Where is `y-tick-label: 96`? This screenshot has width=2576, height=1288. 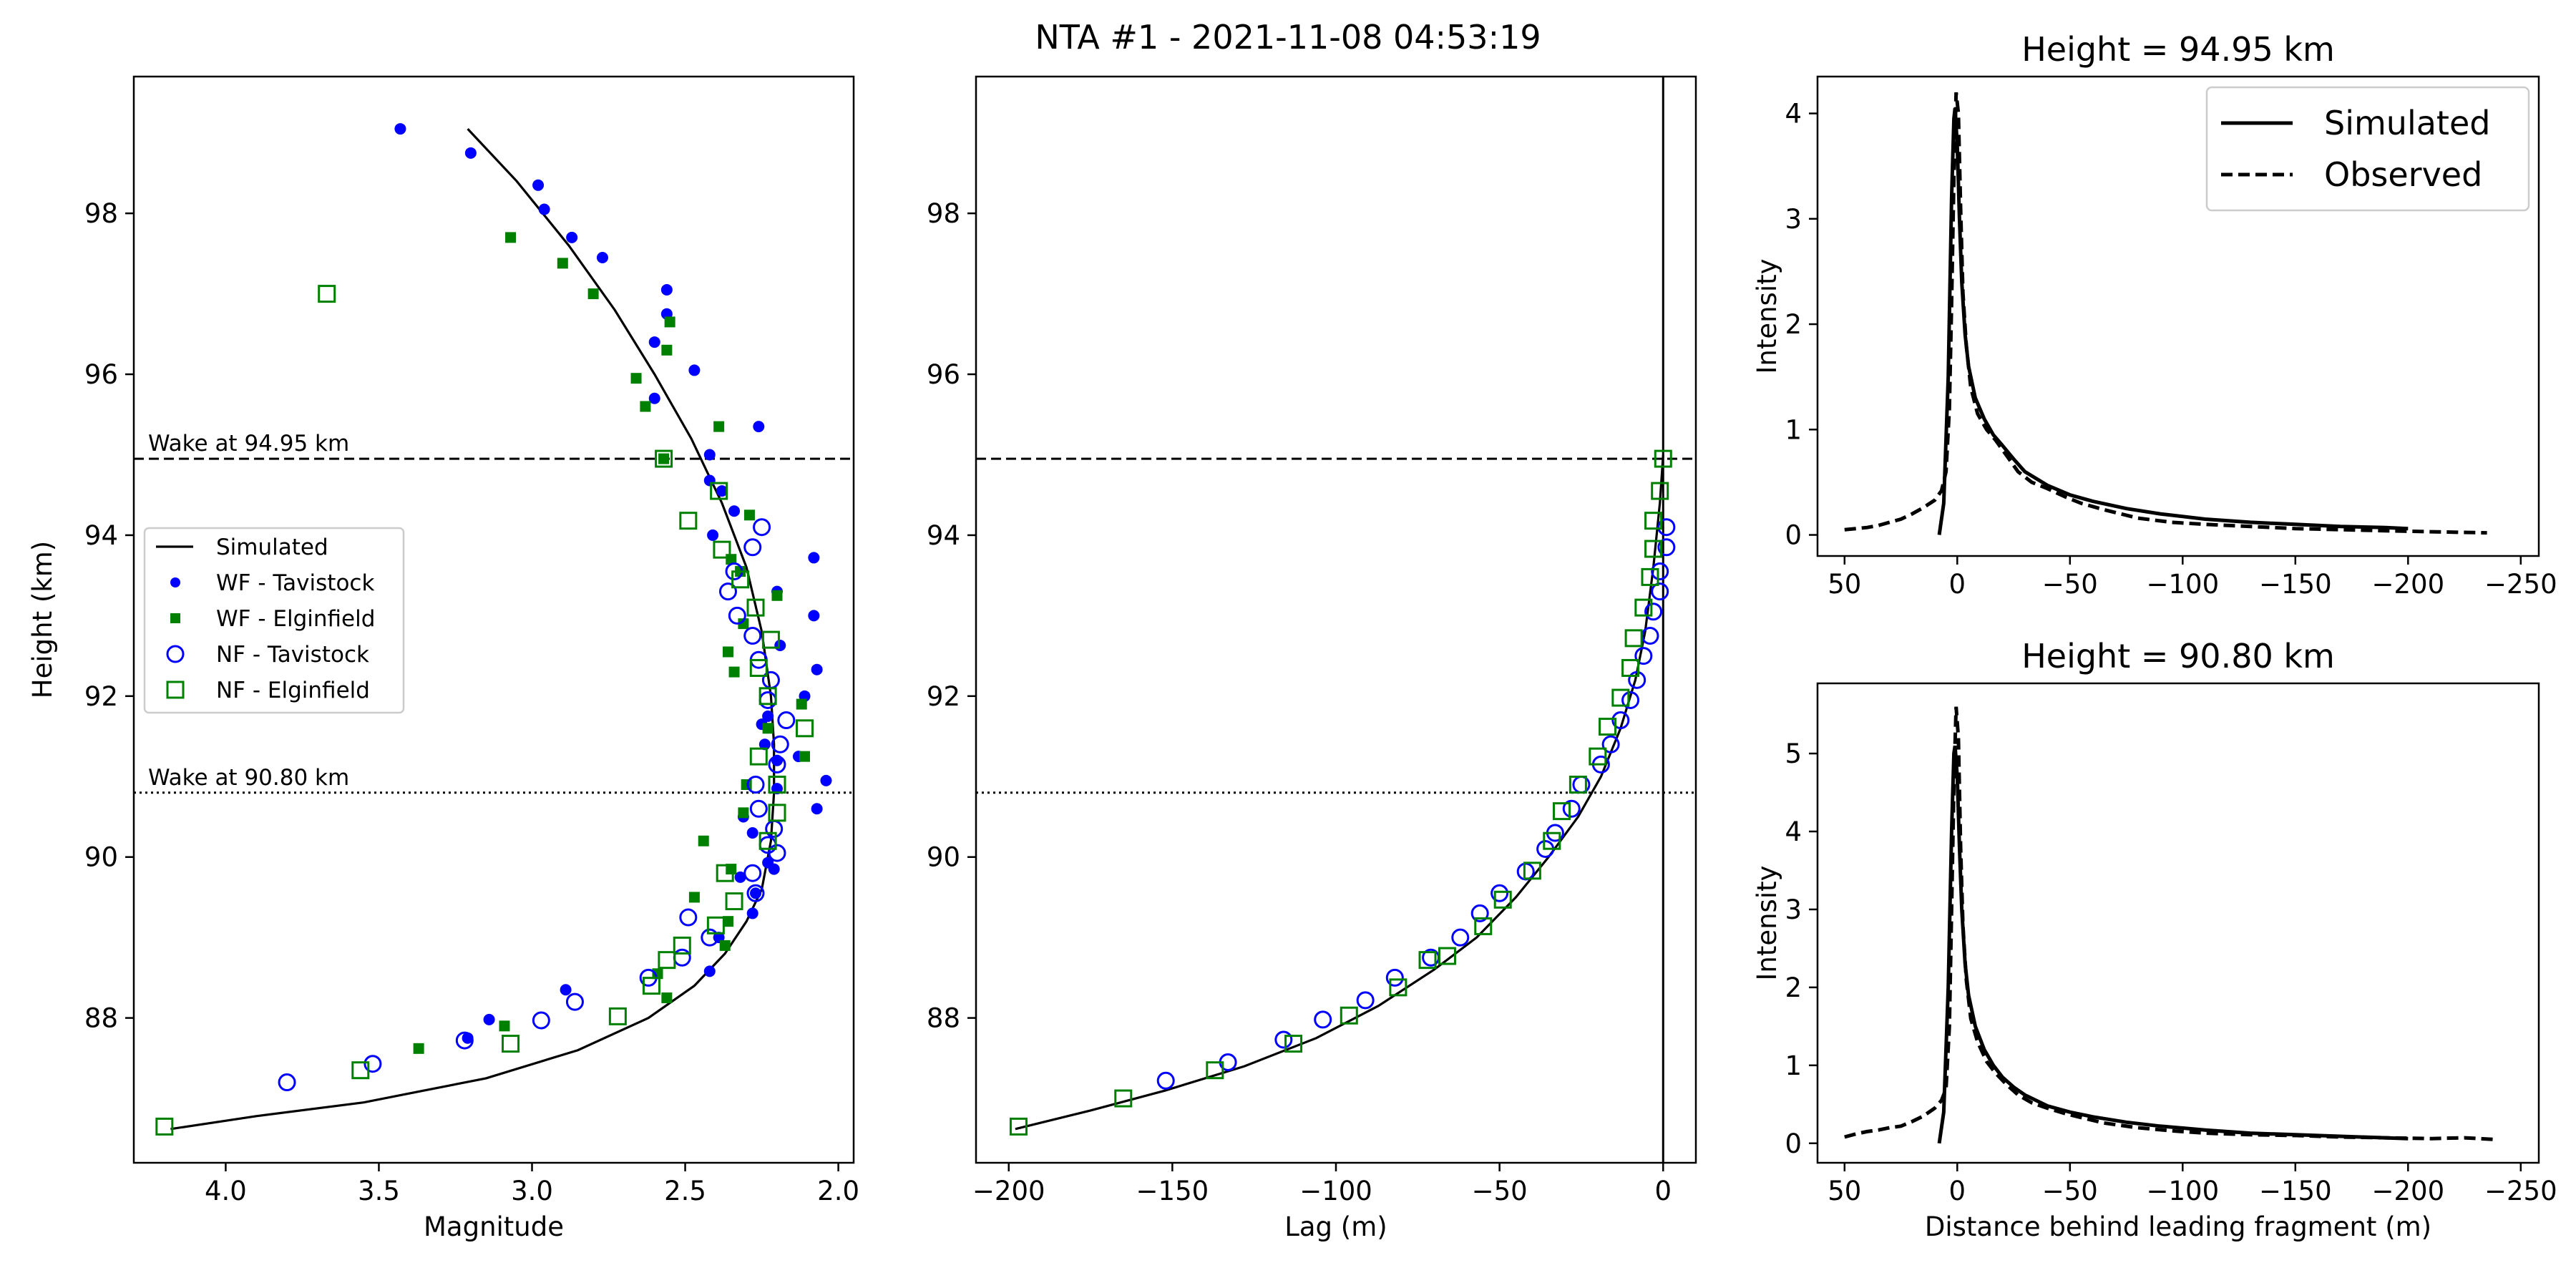 y-tick-label: 96 is located at coordinates (101, 374).